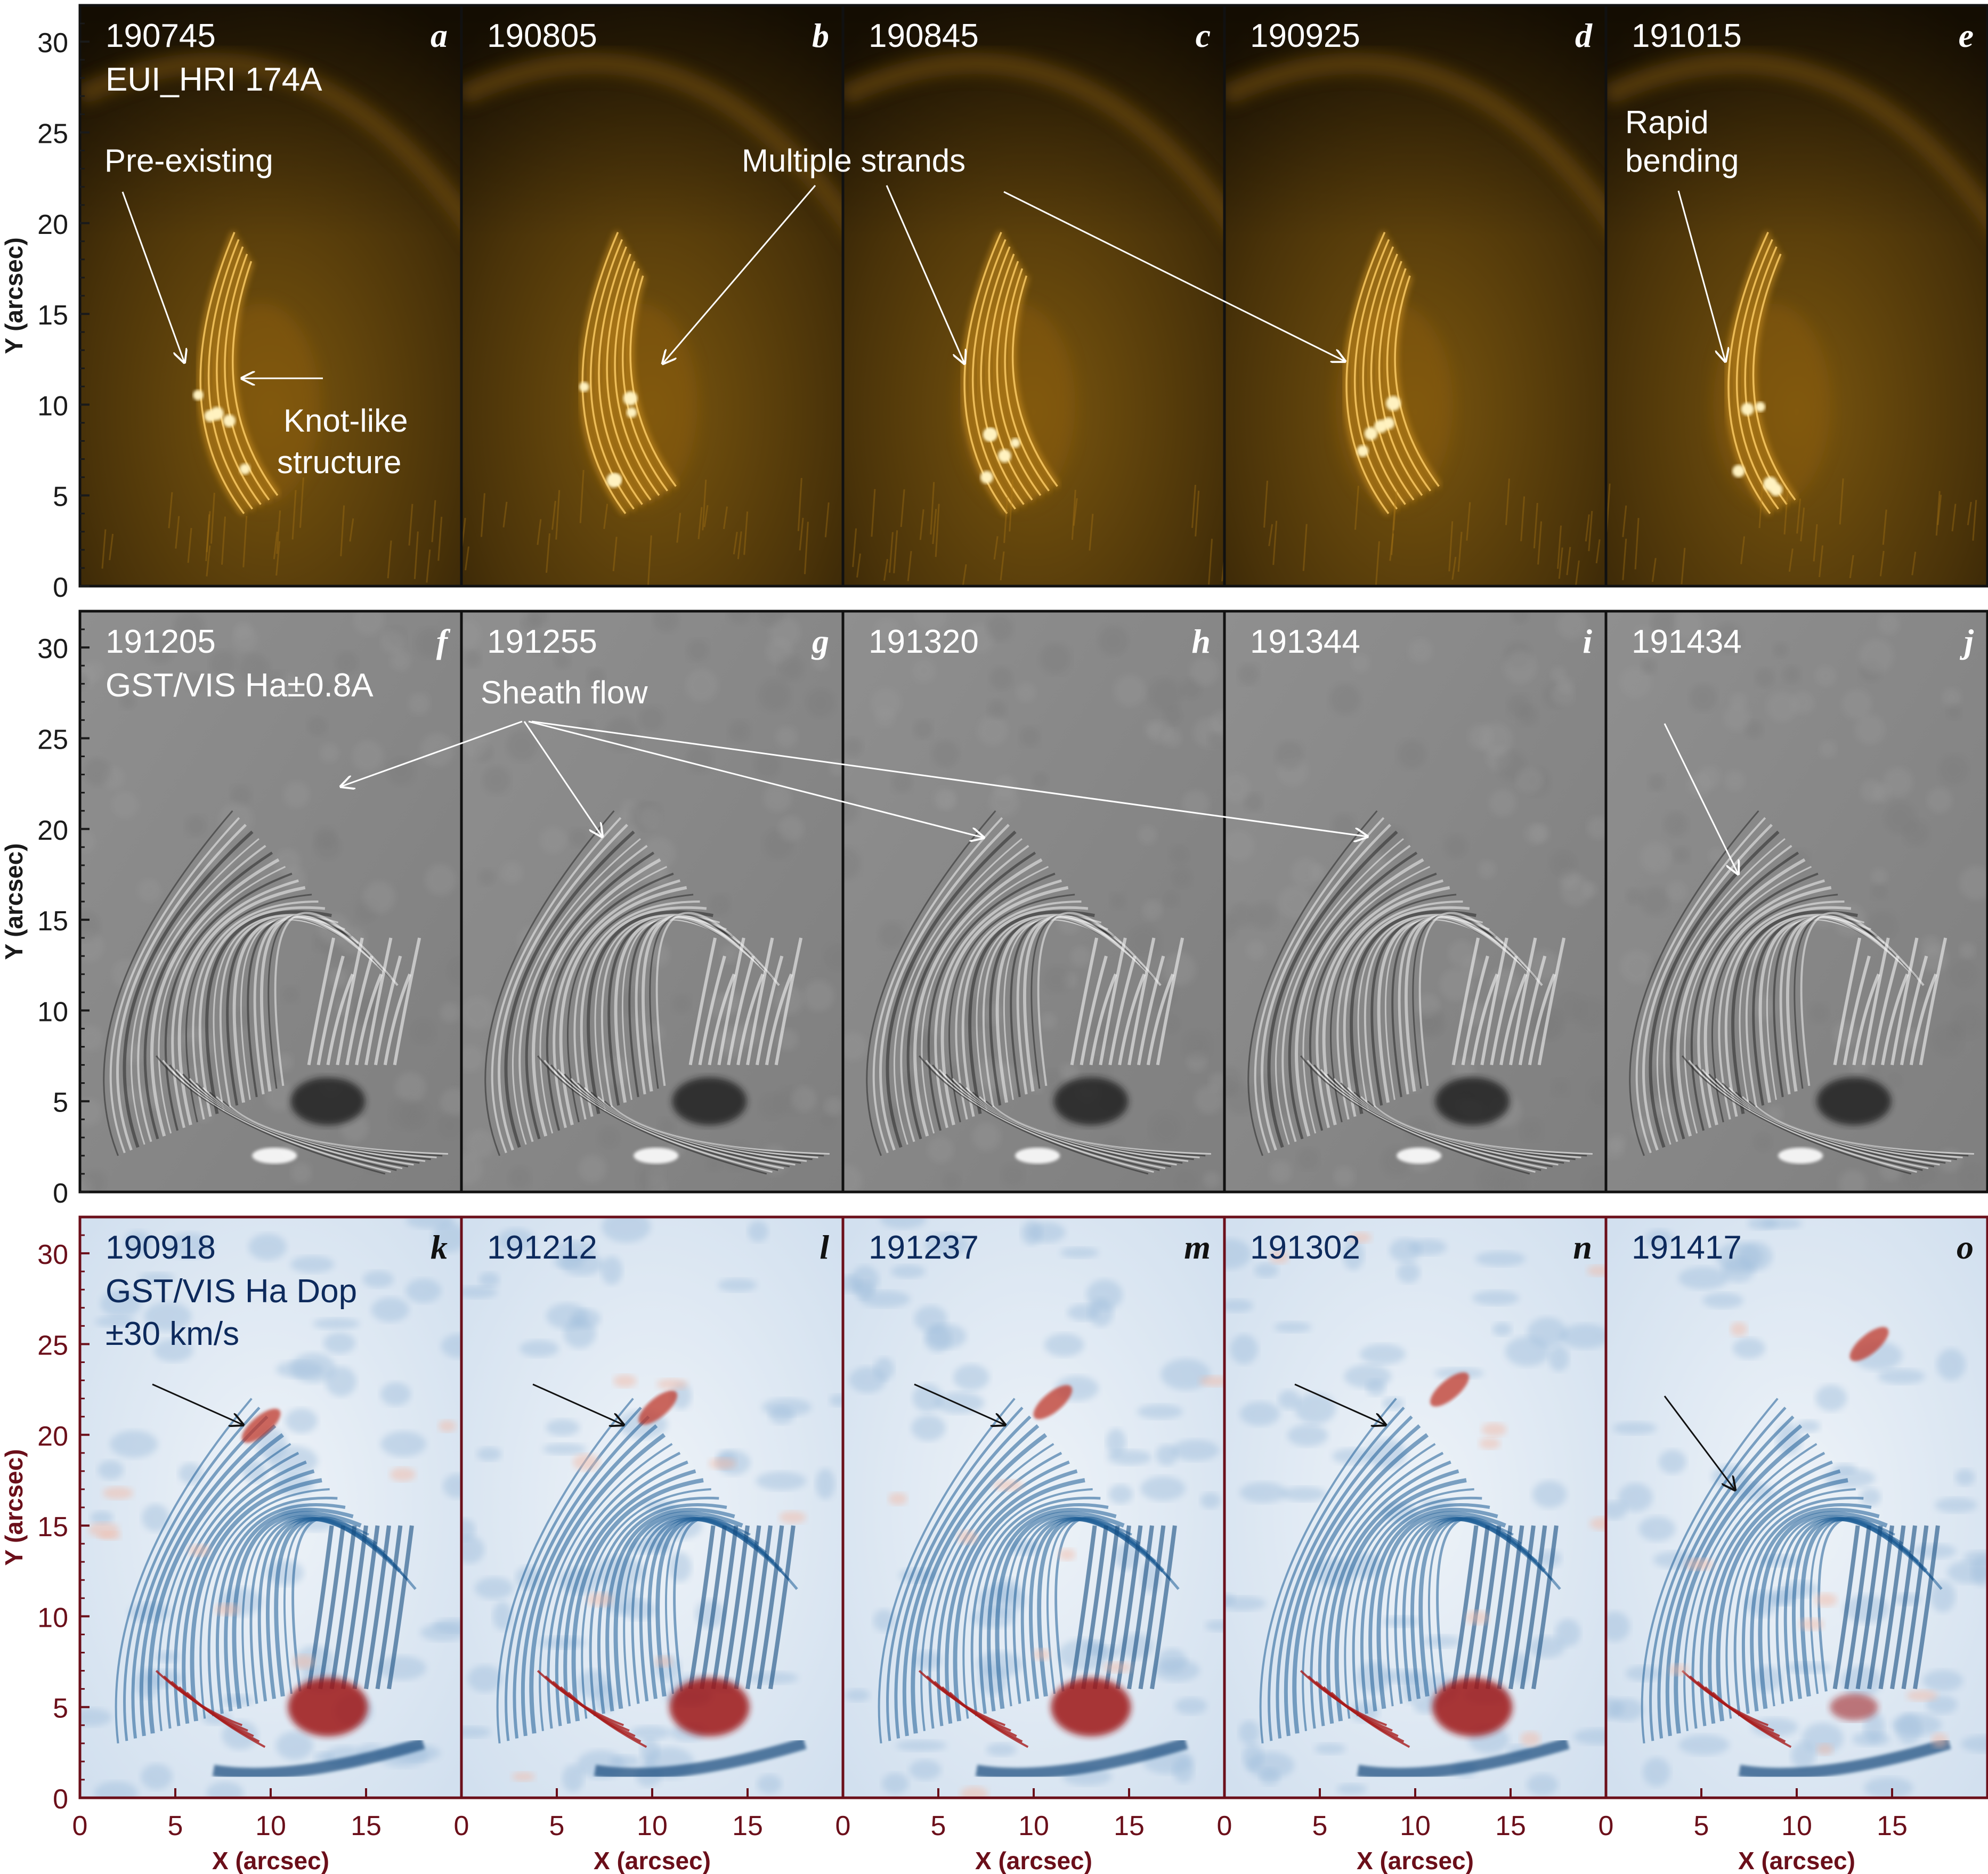 The height and width of the screenshot is (1874, 1988). I want to click on y-axis-dop: 0 5 10 15 20 25 30 Y (arcsec), so click(45, 1524).